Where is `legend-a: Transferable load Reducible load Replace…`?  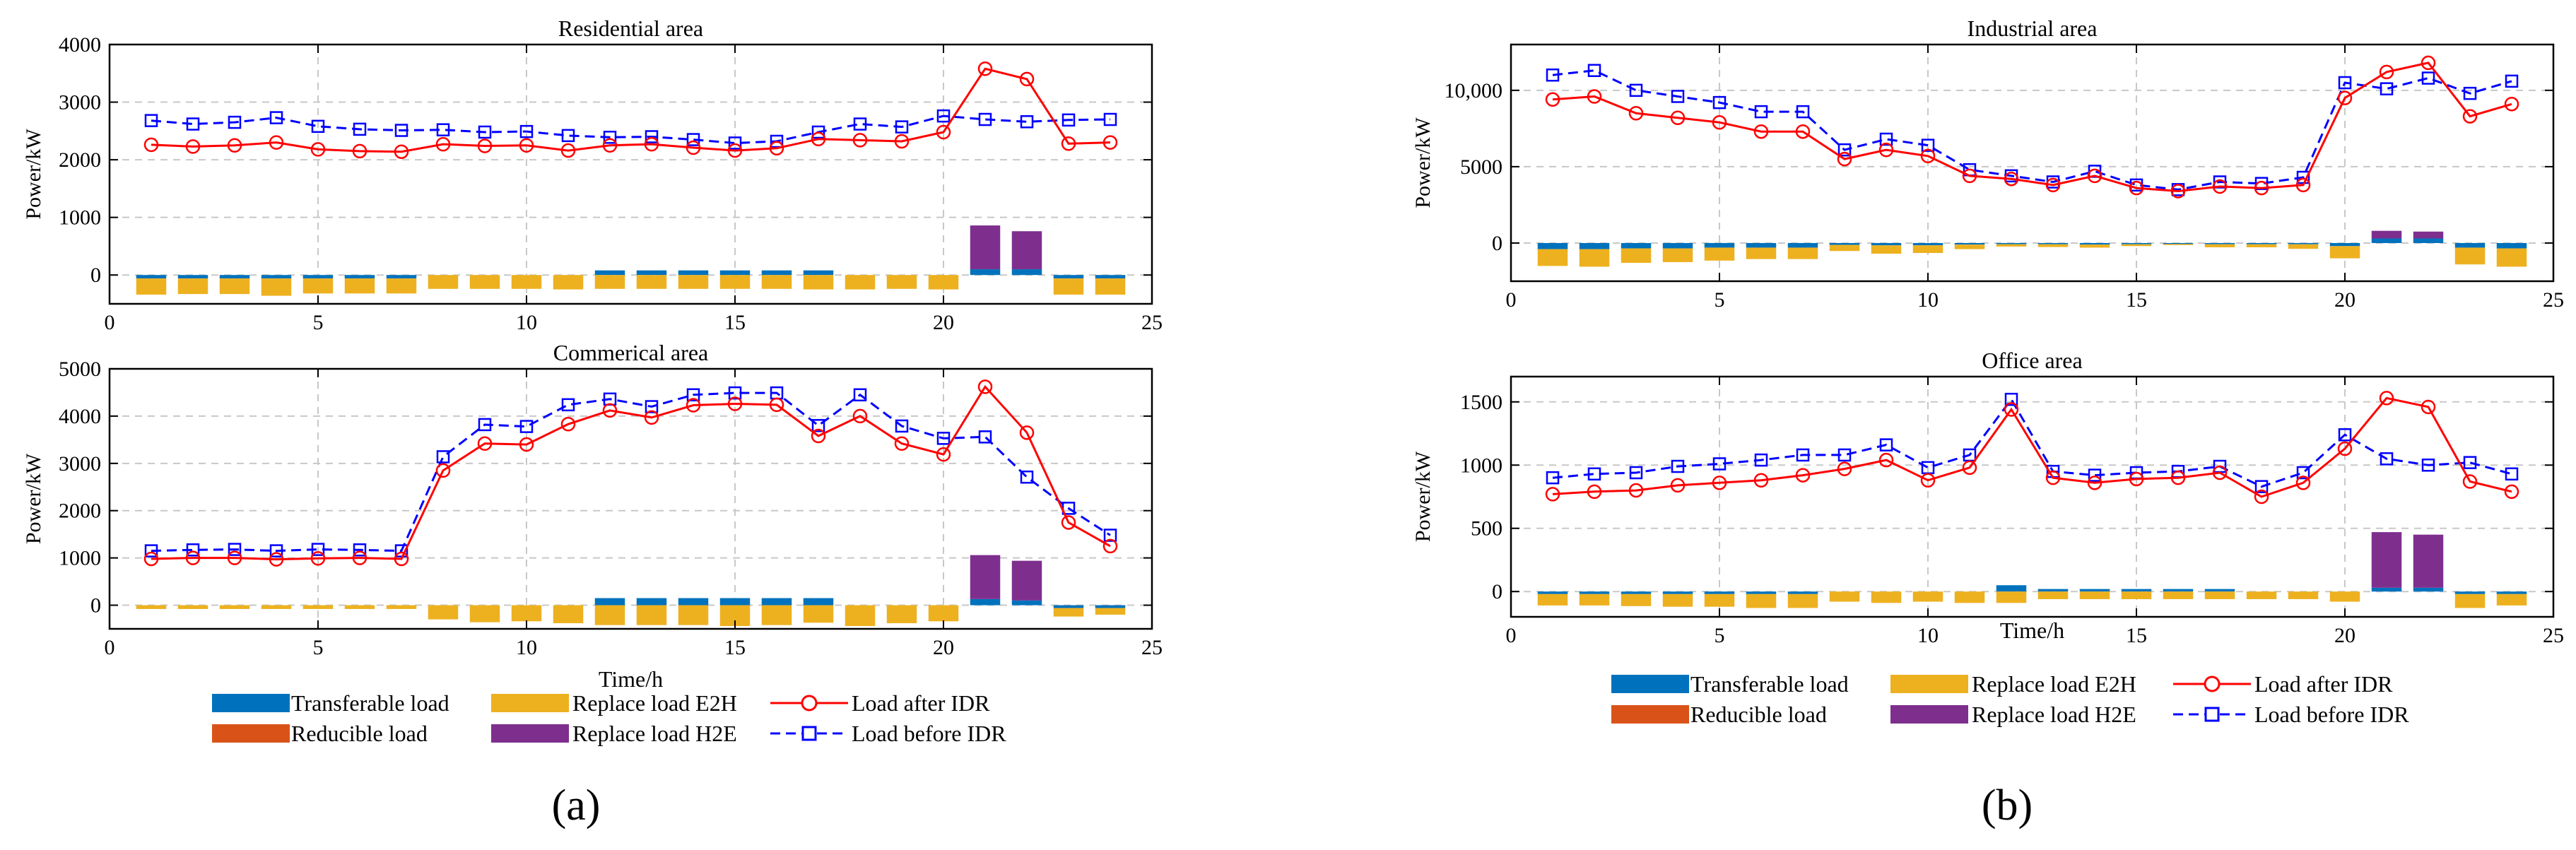 legend-a: Transferable load Reducible load Replace… is located at coordinates (609, 718).